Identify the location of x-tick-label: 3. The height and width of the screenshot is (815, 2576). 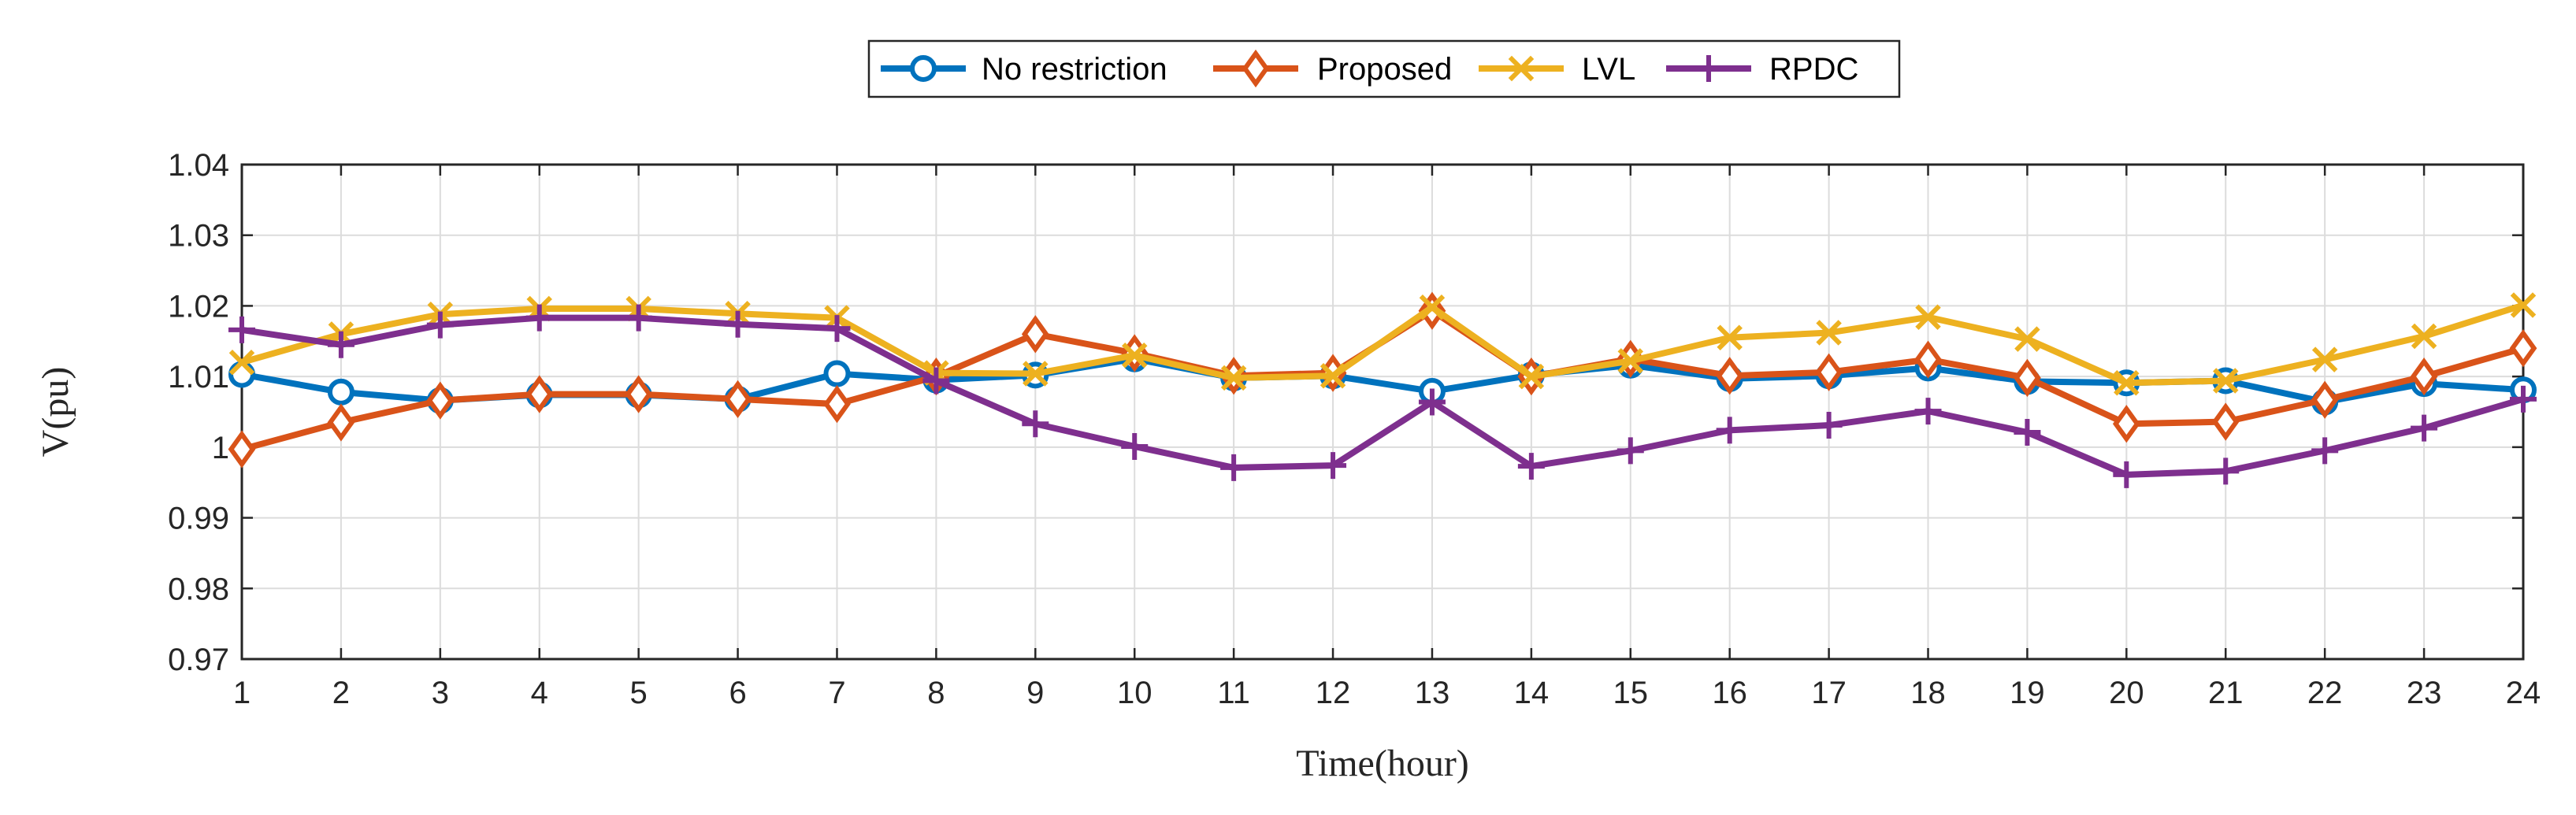
(440, 693).